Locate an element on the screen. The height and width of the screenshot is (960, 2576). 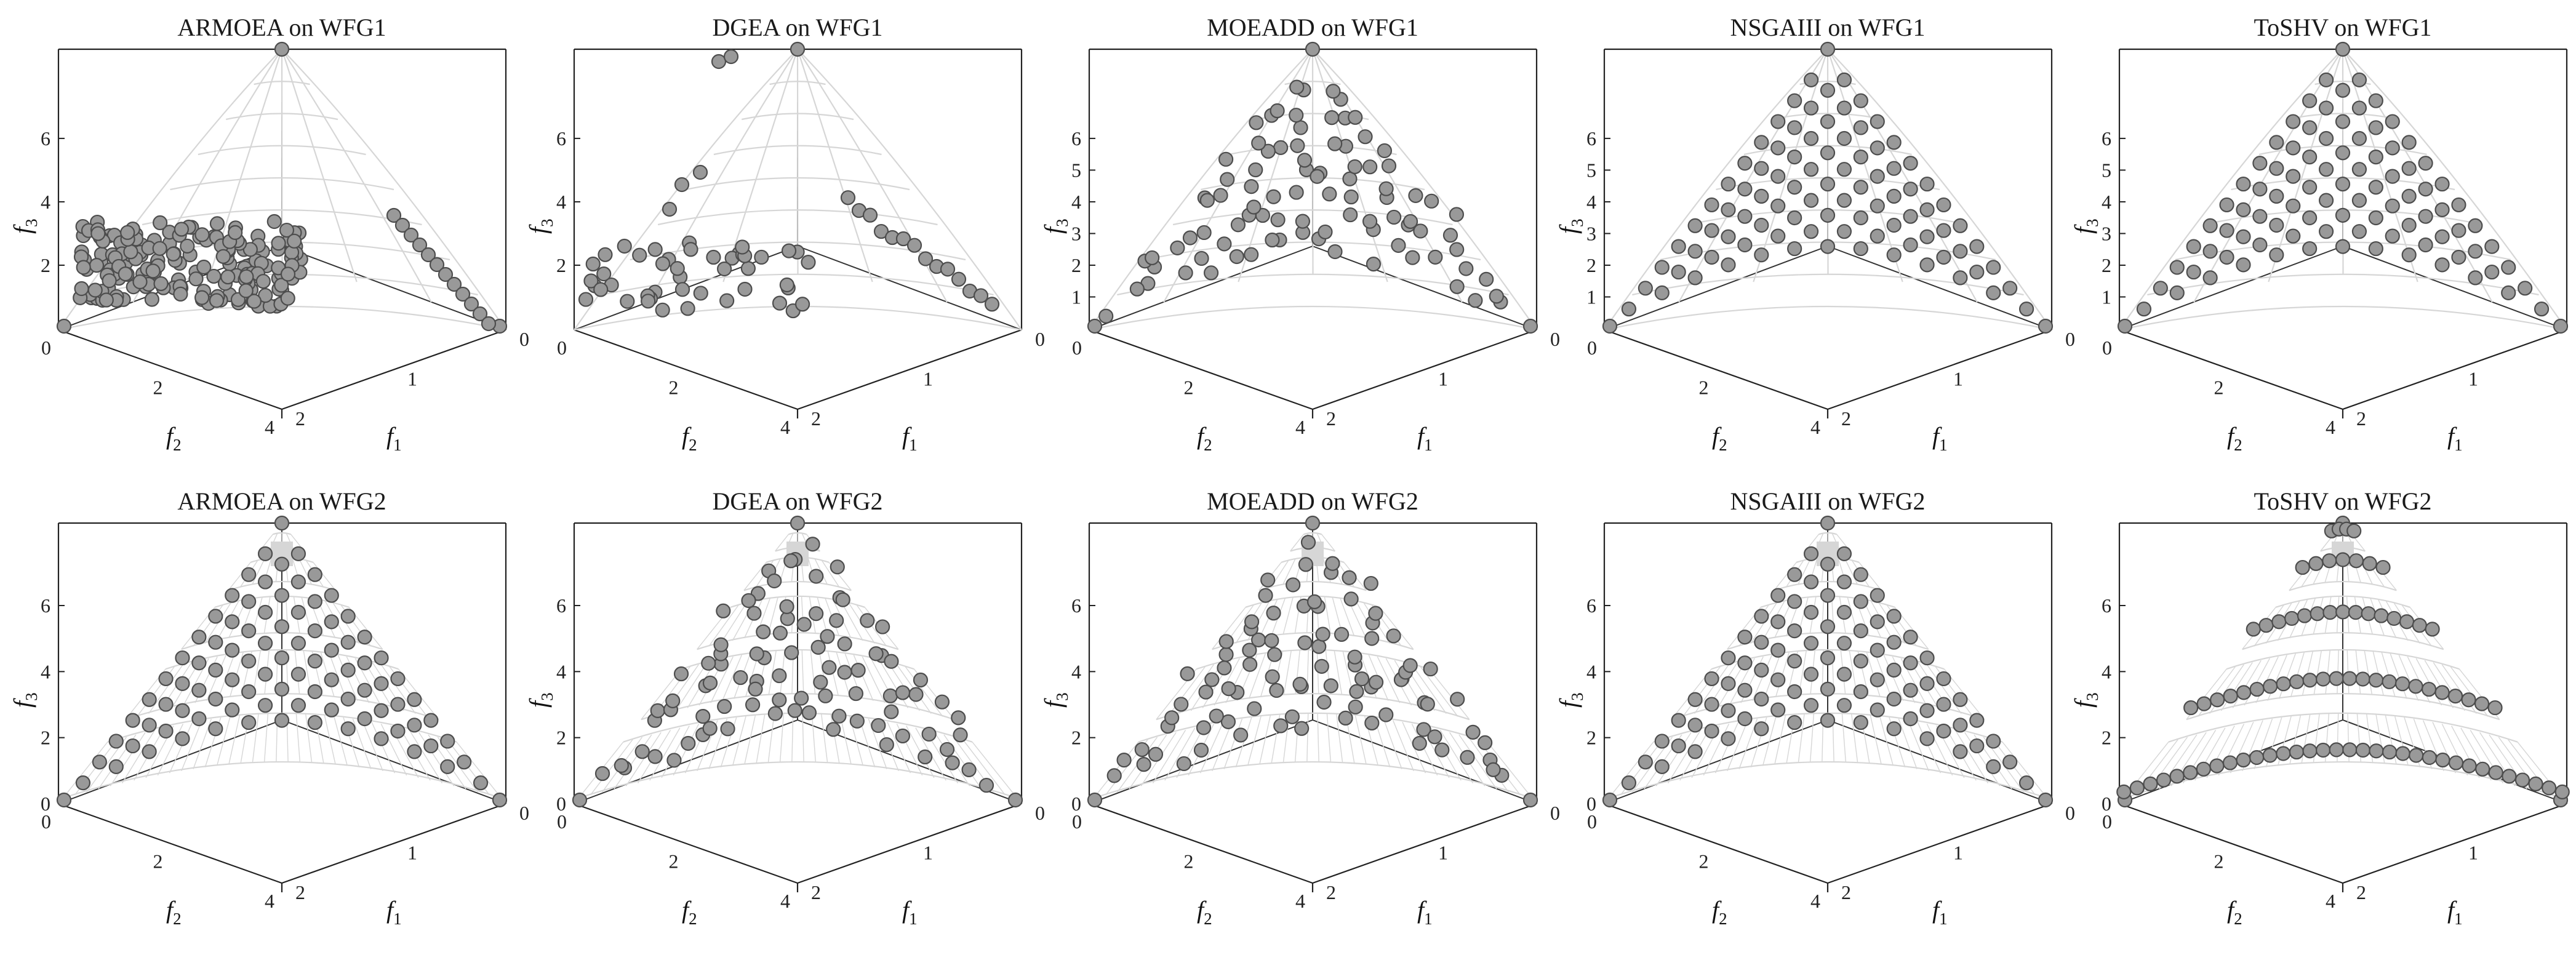
f2-axis-label: f2 is located at coordinates (174, 912).